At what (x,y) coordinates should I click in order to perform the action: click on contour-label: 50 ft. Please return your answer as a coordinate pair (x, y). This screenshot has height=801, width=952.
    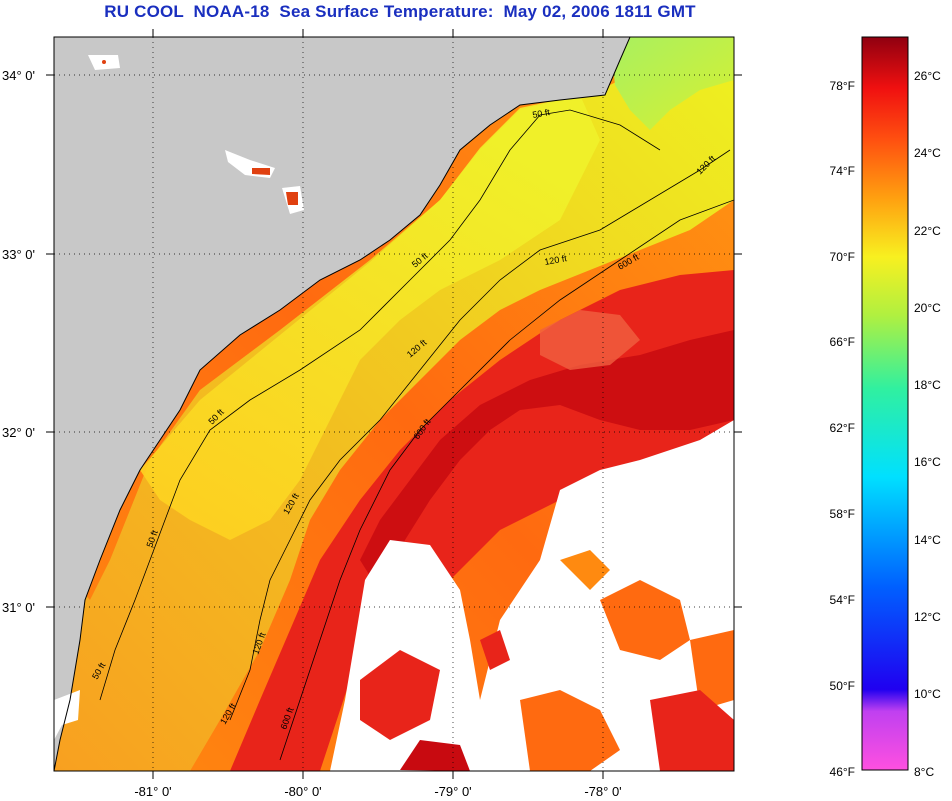
    Looking at the image, I should click on (541, 113).